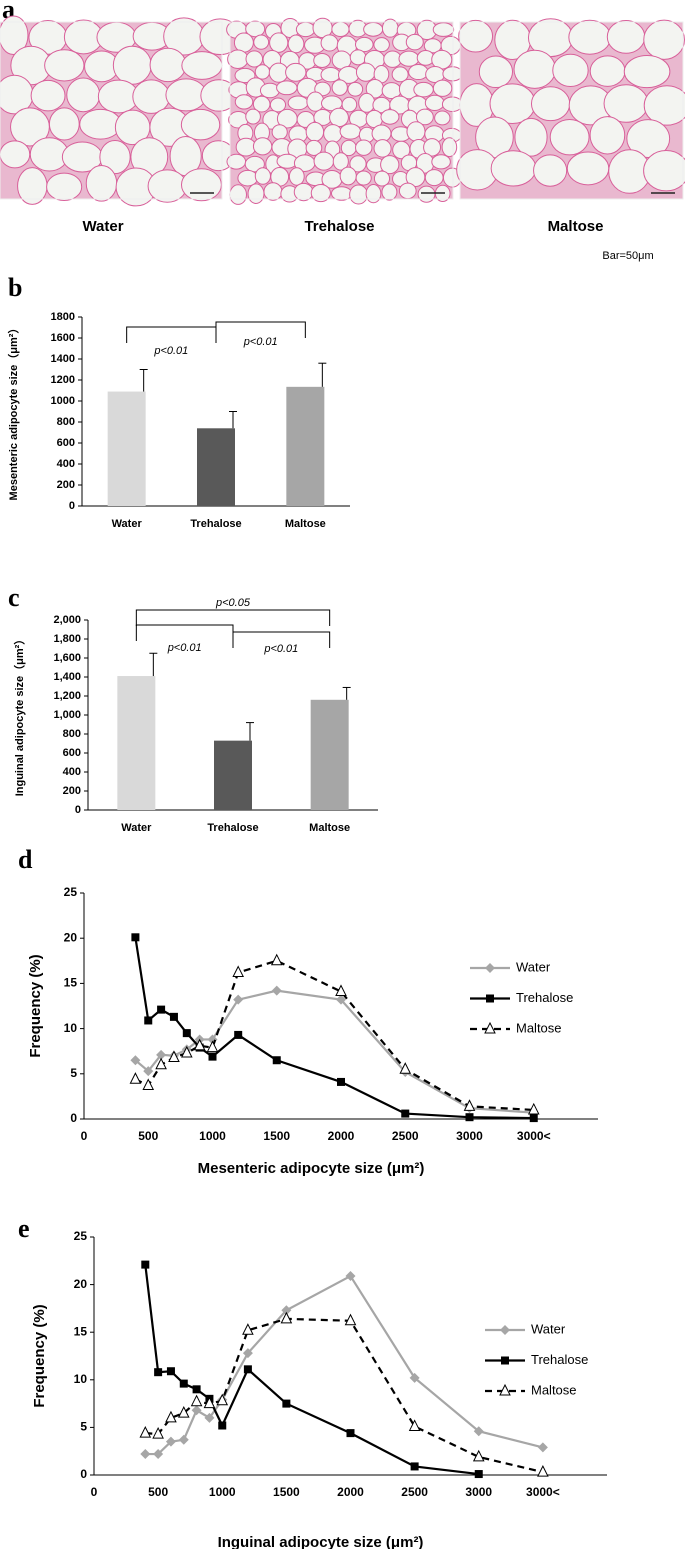 This screenshot has width=685, height=1549. Describe the element at coordinates (534, 1136) in the screenshot. I see `x-tick-label: 3000<` at that location.